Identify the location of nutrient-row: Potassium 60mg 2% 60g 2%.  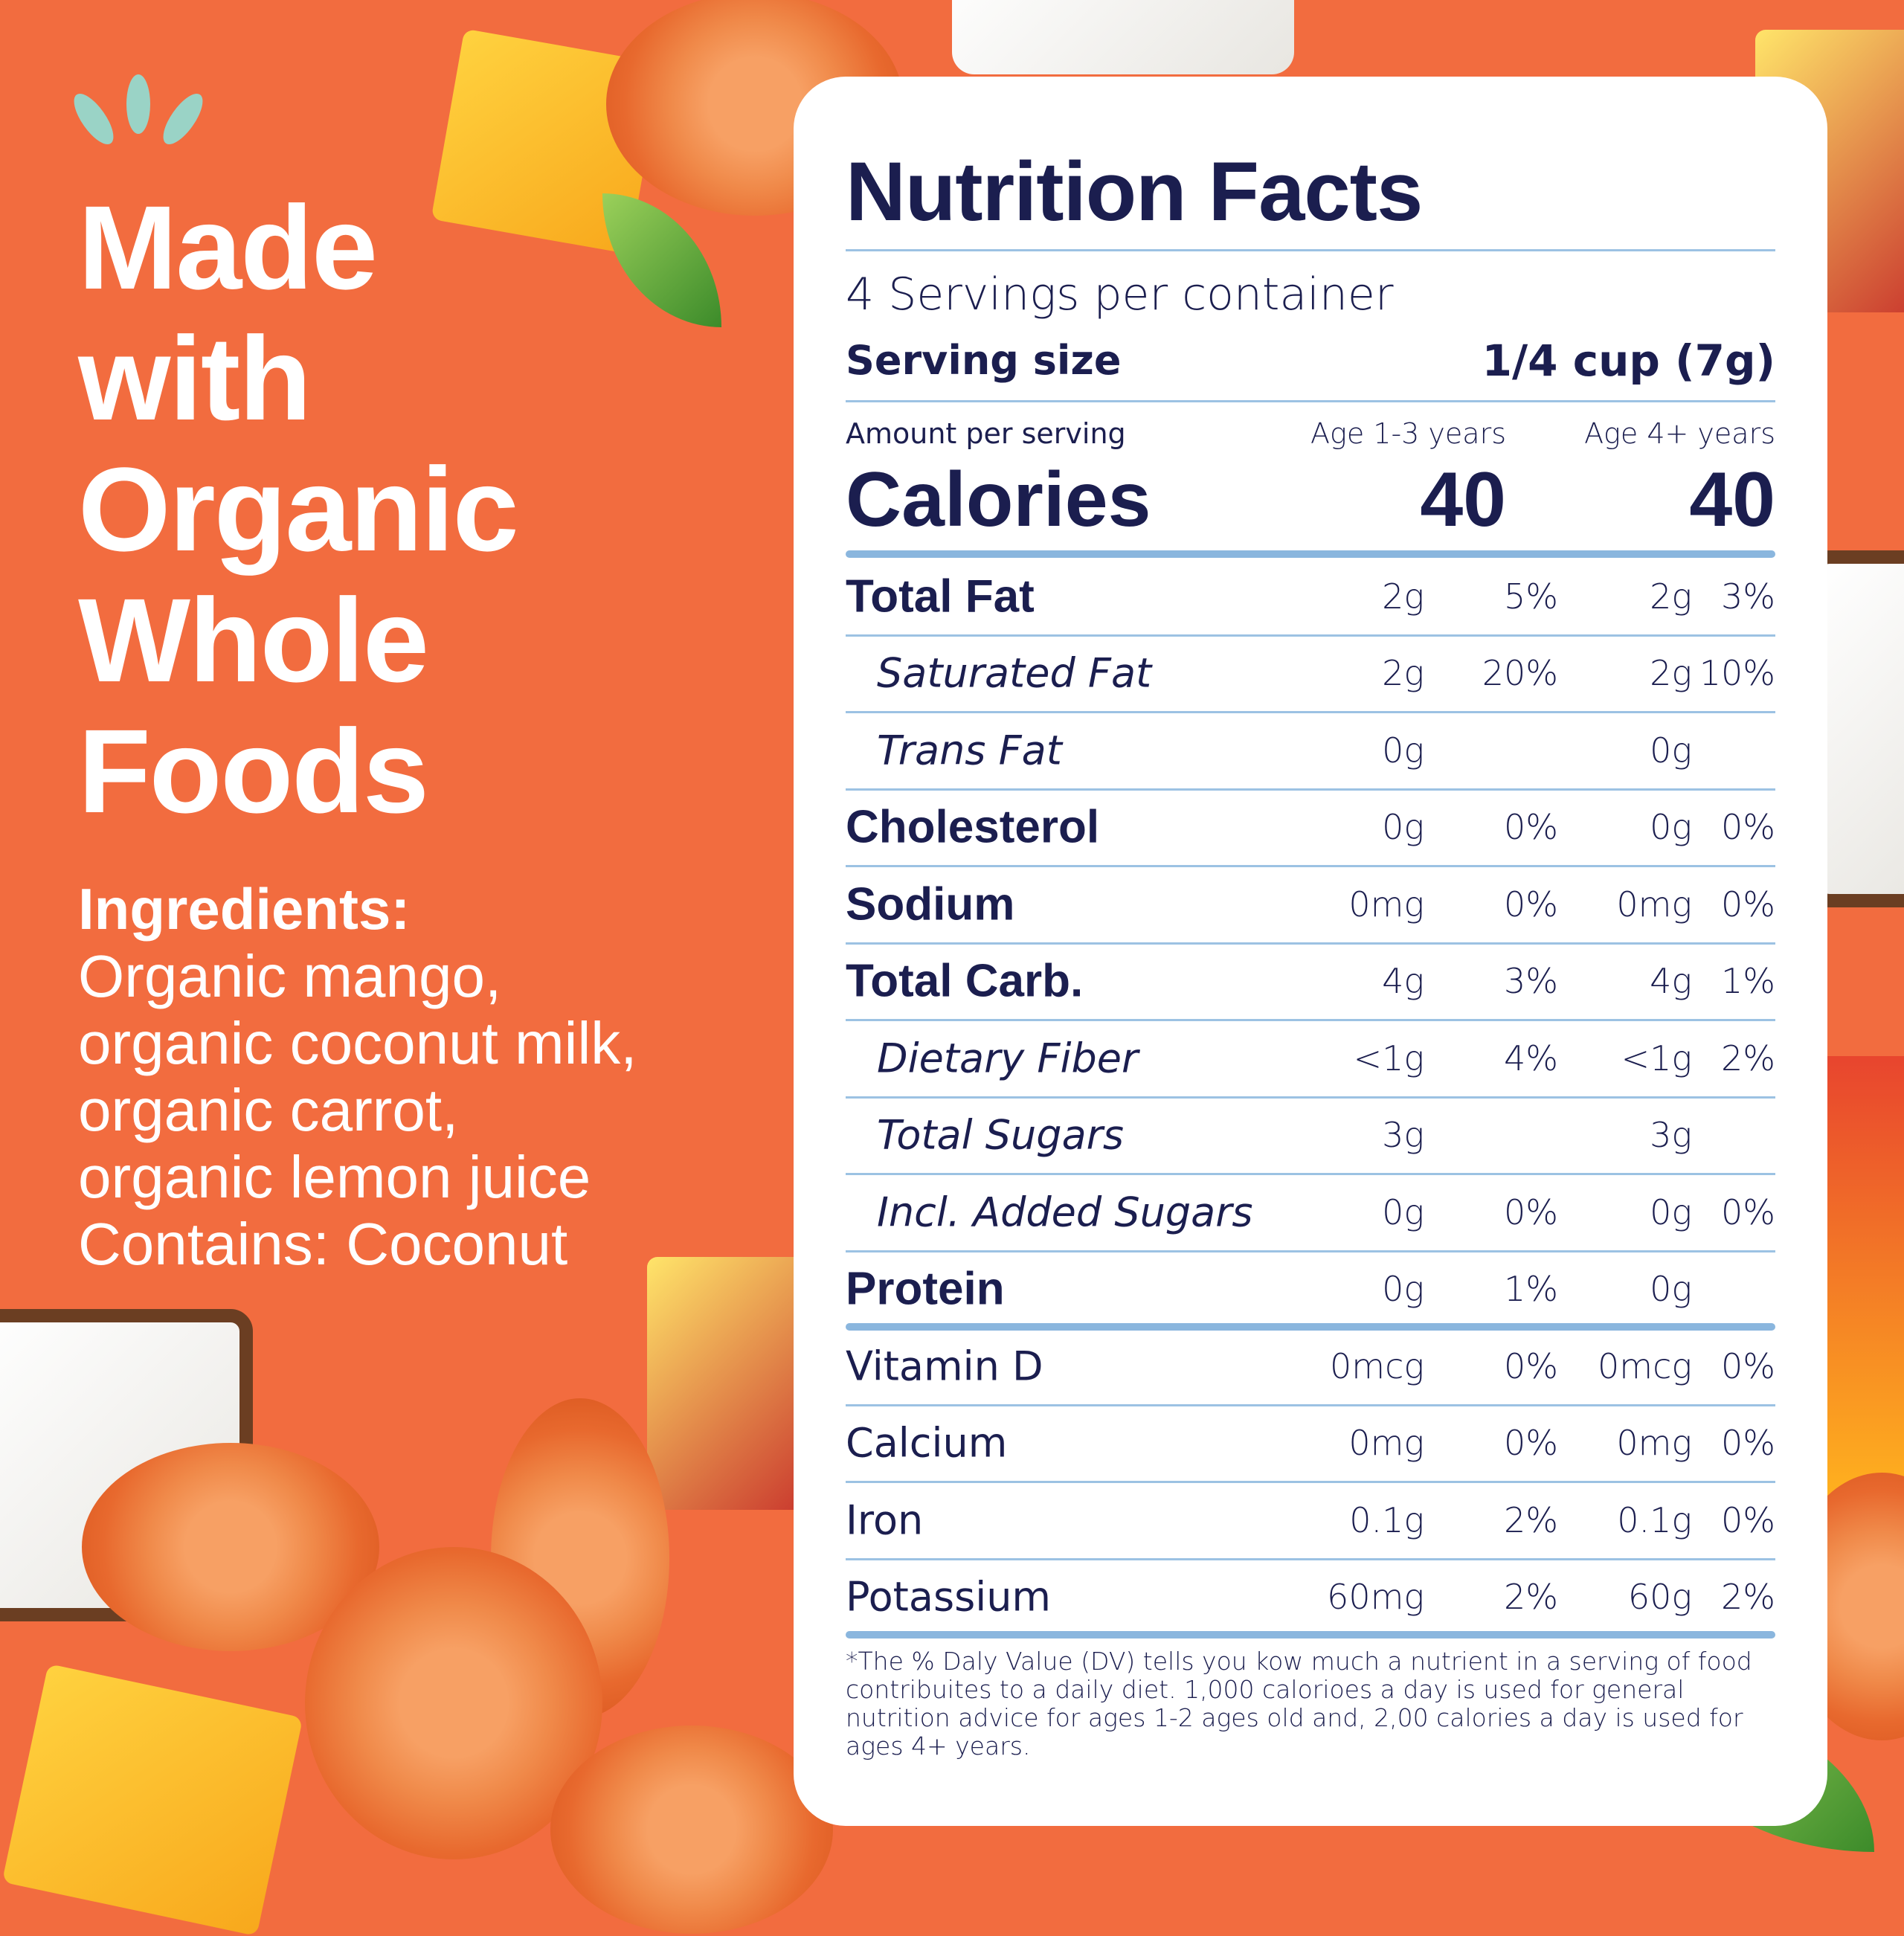
(1310, 1597).